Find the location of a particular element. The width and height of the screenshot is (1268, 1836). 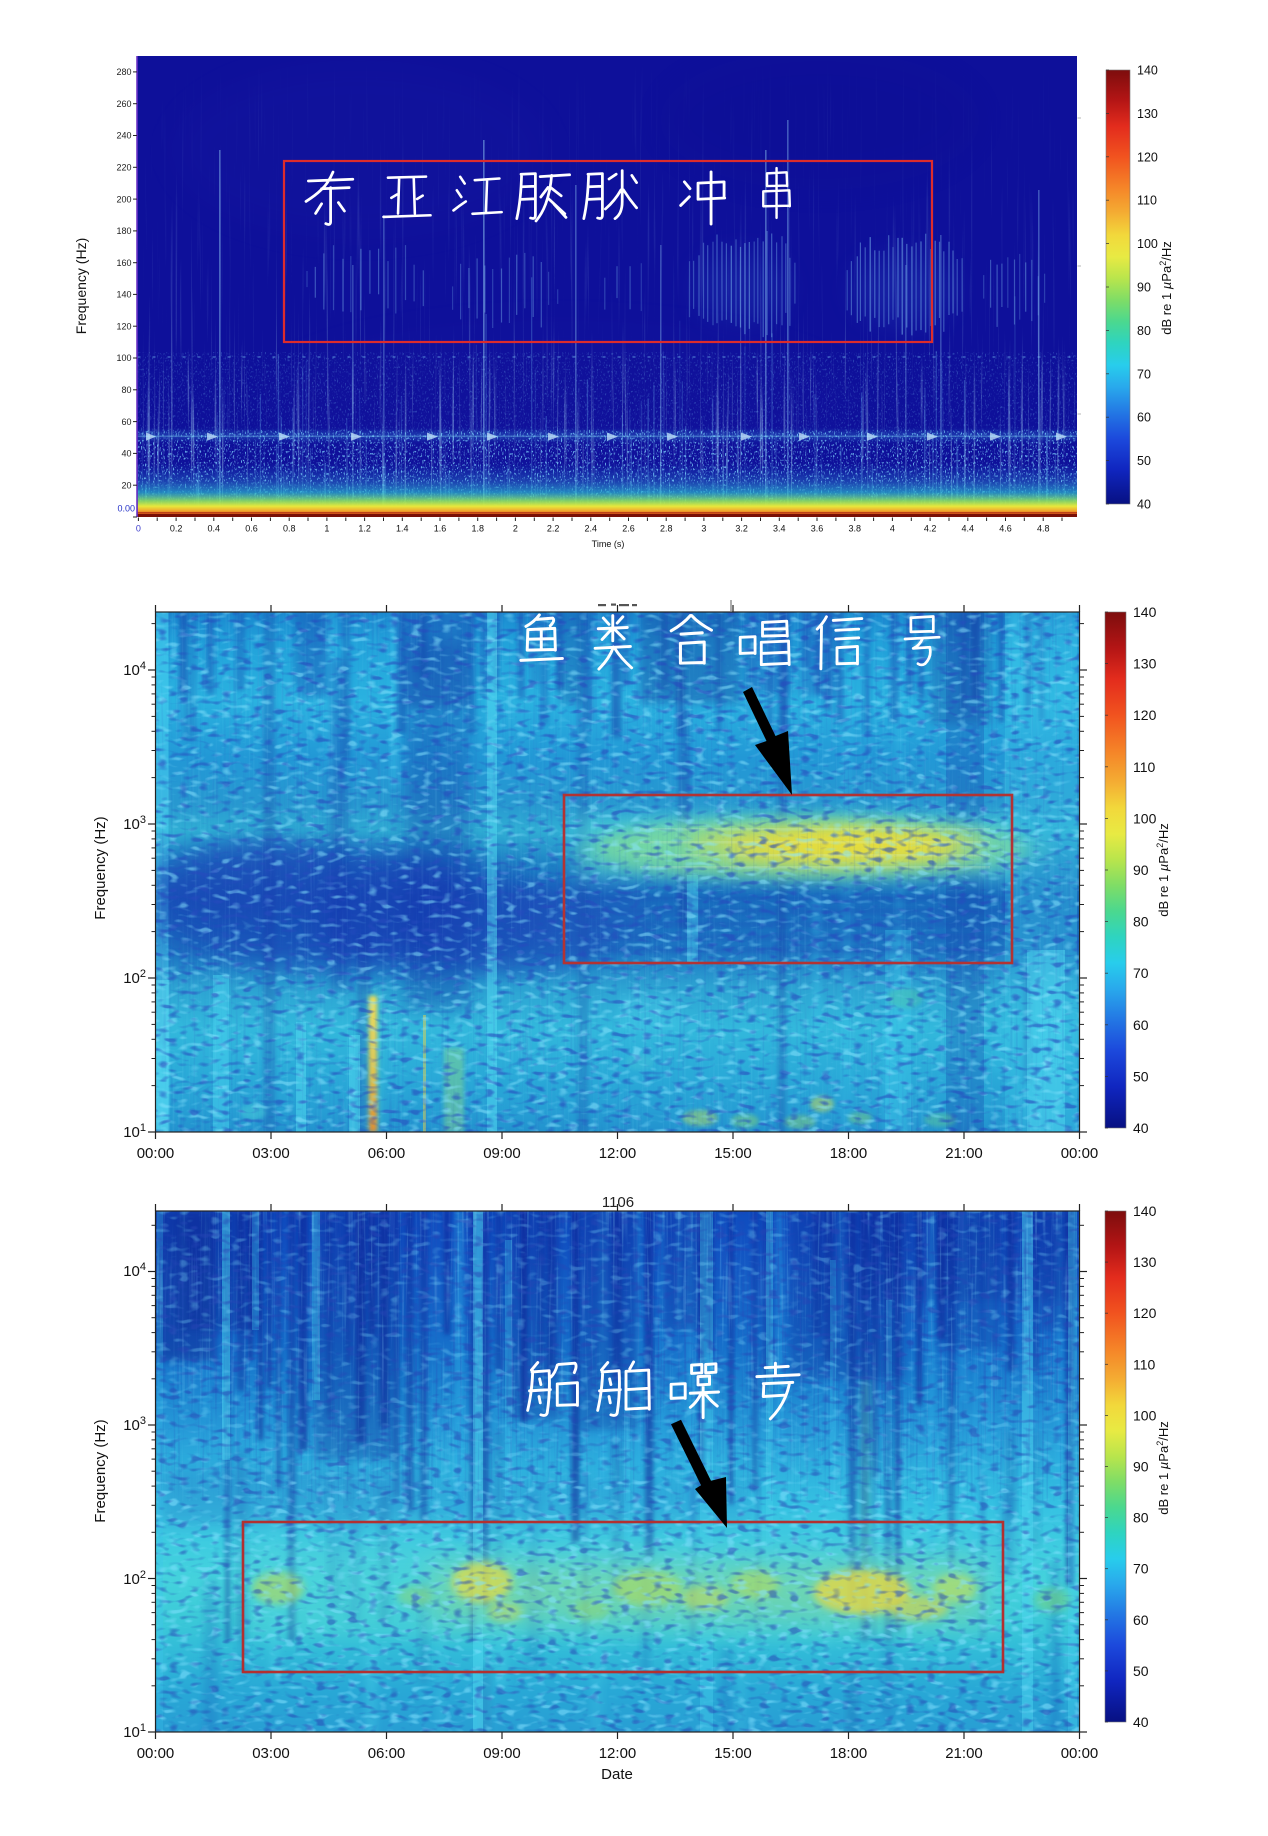

svg-text: 1.4 is located at coordinates (402, 529).